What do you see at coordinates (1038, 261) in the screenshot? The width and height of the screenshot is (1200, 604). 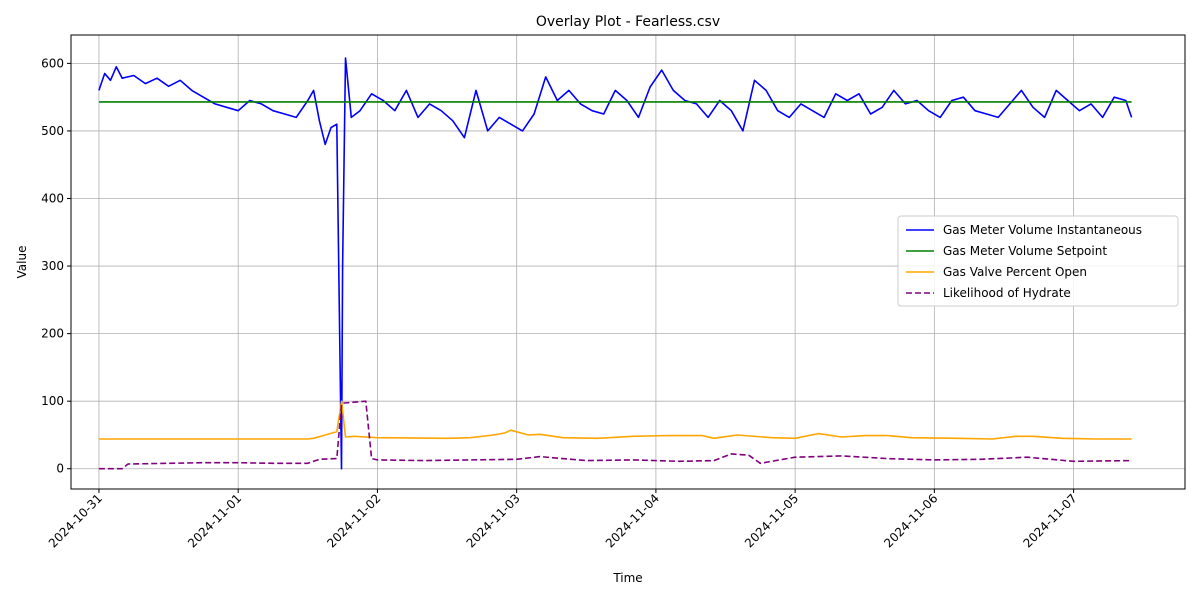 I see `legend-box` at bounding box center [1038, 261].